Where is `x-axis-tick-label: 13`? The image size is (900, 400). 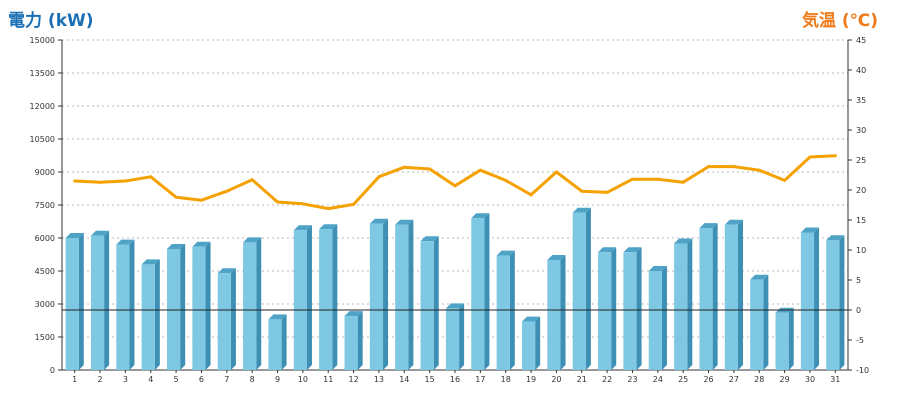 x-axis-tick-label: 13 is located at coordinates (379, 379).